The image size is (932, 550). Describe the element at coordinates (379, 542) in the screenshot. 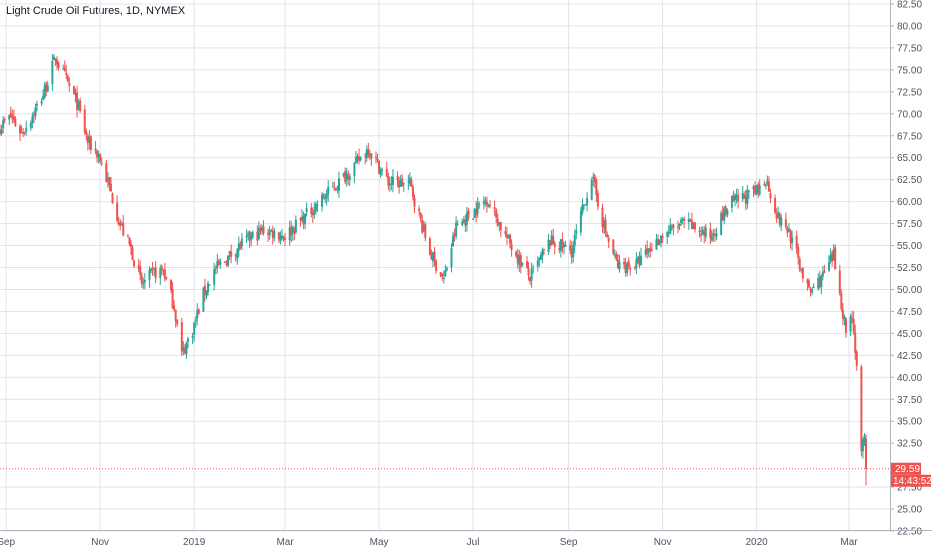

I see `x-tick-label: May` at that location.